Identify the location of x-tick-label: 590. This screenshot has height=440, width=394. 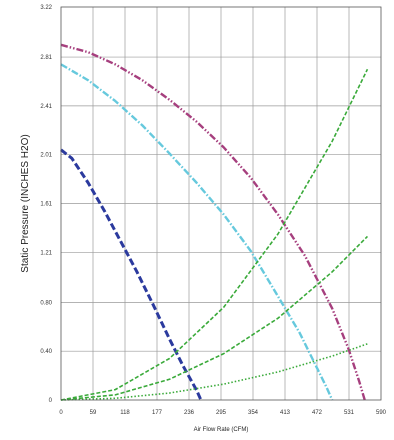
(381, 413).